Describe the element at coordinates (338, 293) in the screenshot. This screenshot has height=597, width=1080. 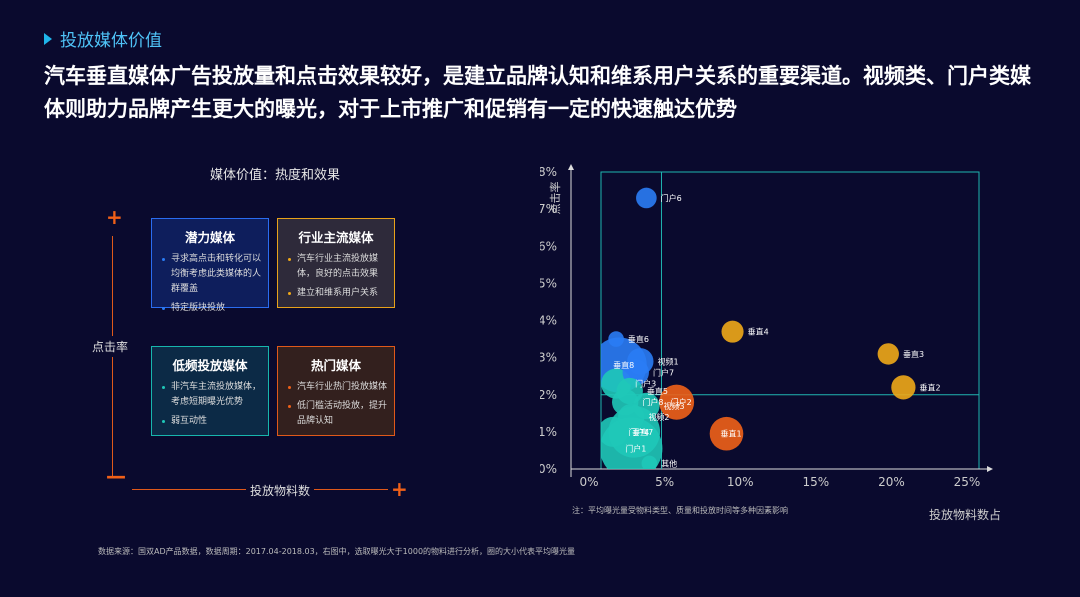
I see `box-item: 建立和维系用户关系` at that location.